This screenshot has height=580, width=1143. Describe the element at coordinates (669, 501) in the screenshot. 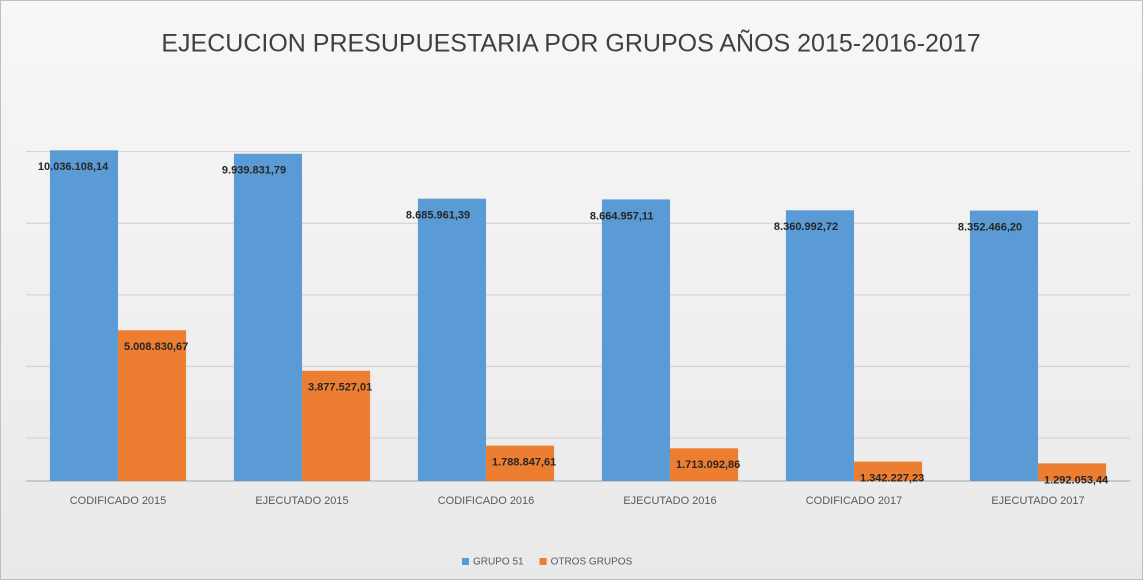

I see `x-tick-label: EJECUTADO 2016` at that location.